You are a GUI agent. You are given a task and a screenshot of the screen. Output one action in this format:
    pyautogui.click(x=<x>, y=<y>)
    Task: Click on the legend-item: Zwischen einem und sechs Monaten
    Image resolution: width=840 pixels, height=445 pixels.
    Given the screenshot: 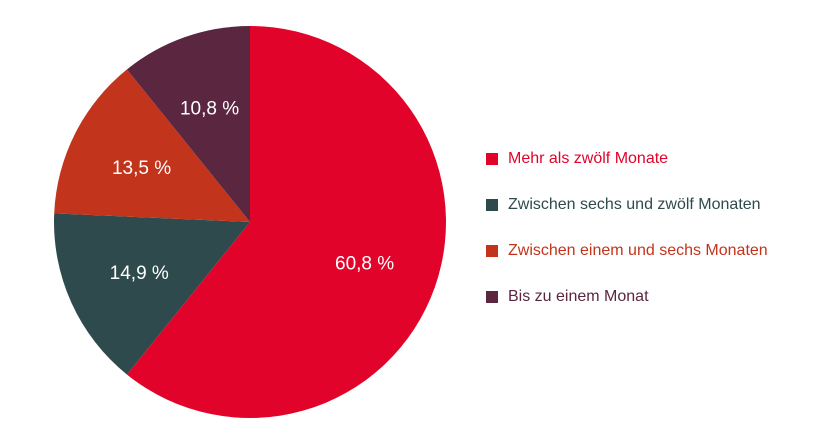 What is the action you would take?
    pyautogui.click(x=627, y=251)
    